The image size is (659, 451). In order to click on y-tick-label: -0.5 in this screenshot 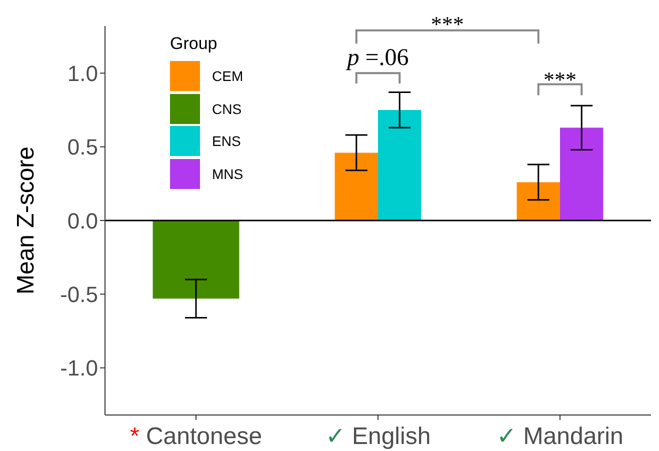, I will do `click(79, 294)`.